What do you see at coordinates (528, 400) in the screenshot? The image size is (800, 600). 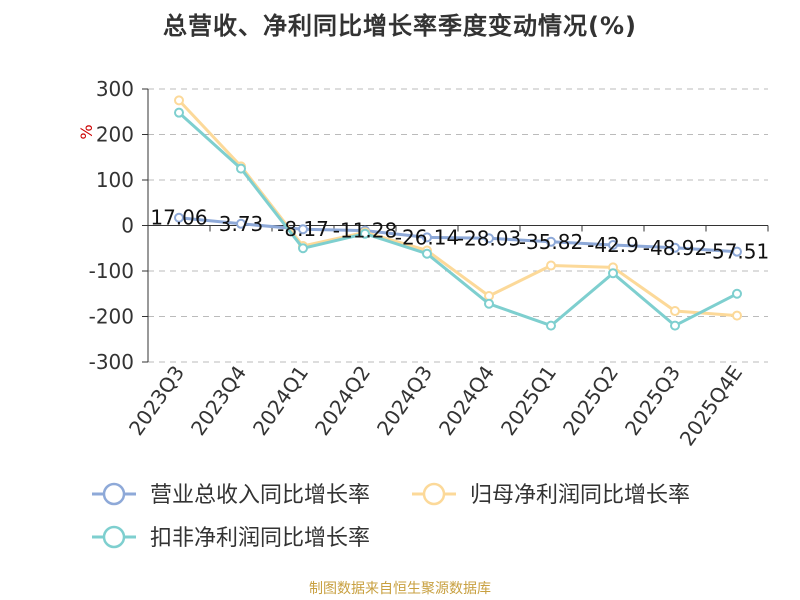 I see `x-tick-label: 2025Q1` at bounding box center [528, 400].